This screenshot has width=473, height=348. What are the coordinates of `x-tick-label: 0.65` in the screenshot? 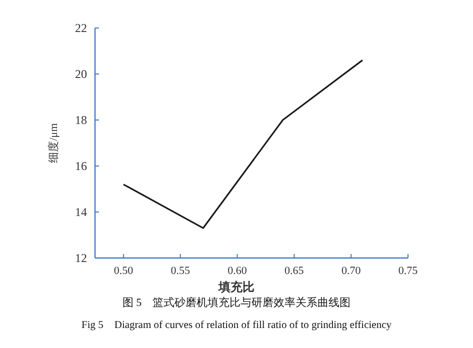 It's located at (294, 271).